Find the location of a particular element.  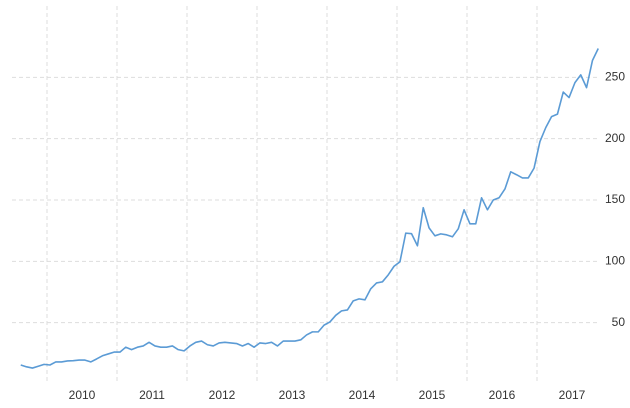

x-tick-label: 2017 is located at coordinates (572, 395).